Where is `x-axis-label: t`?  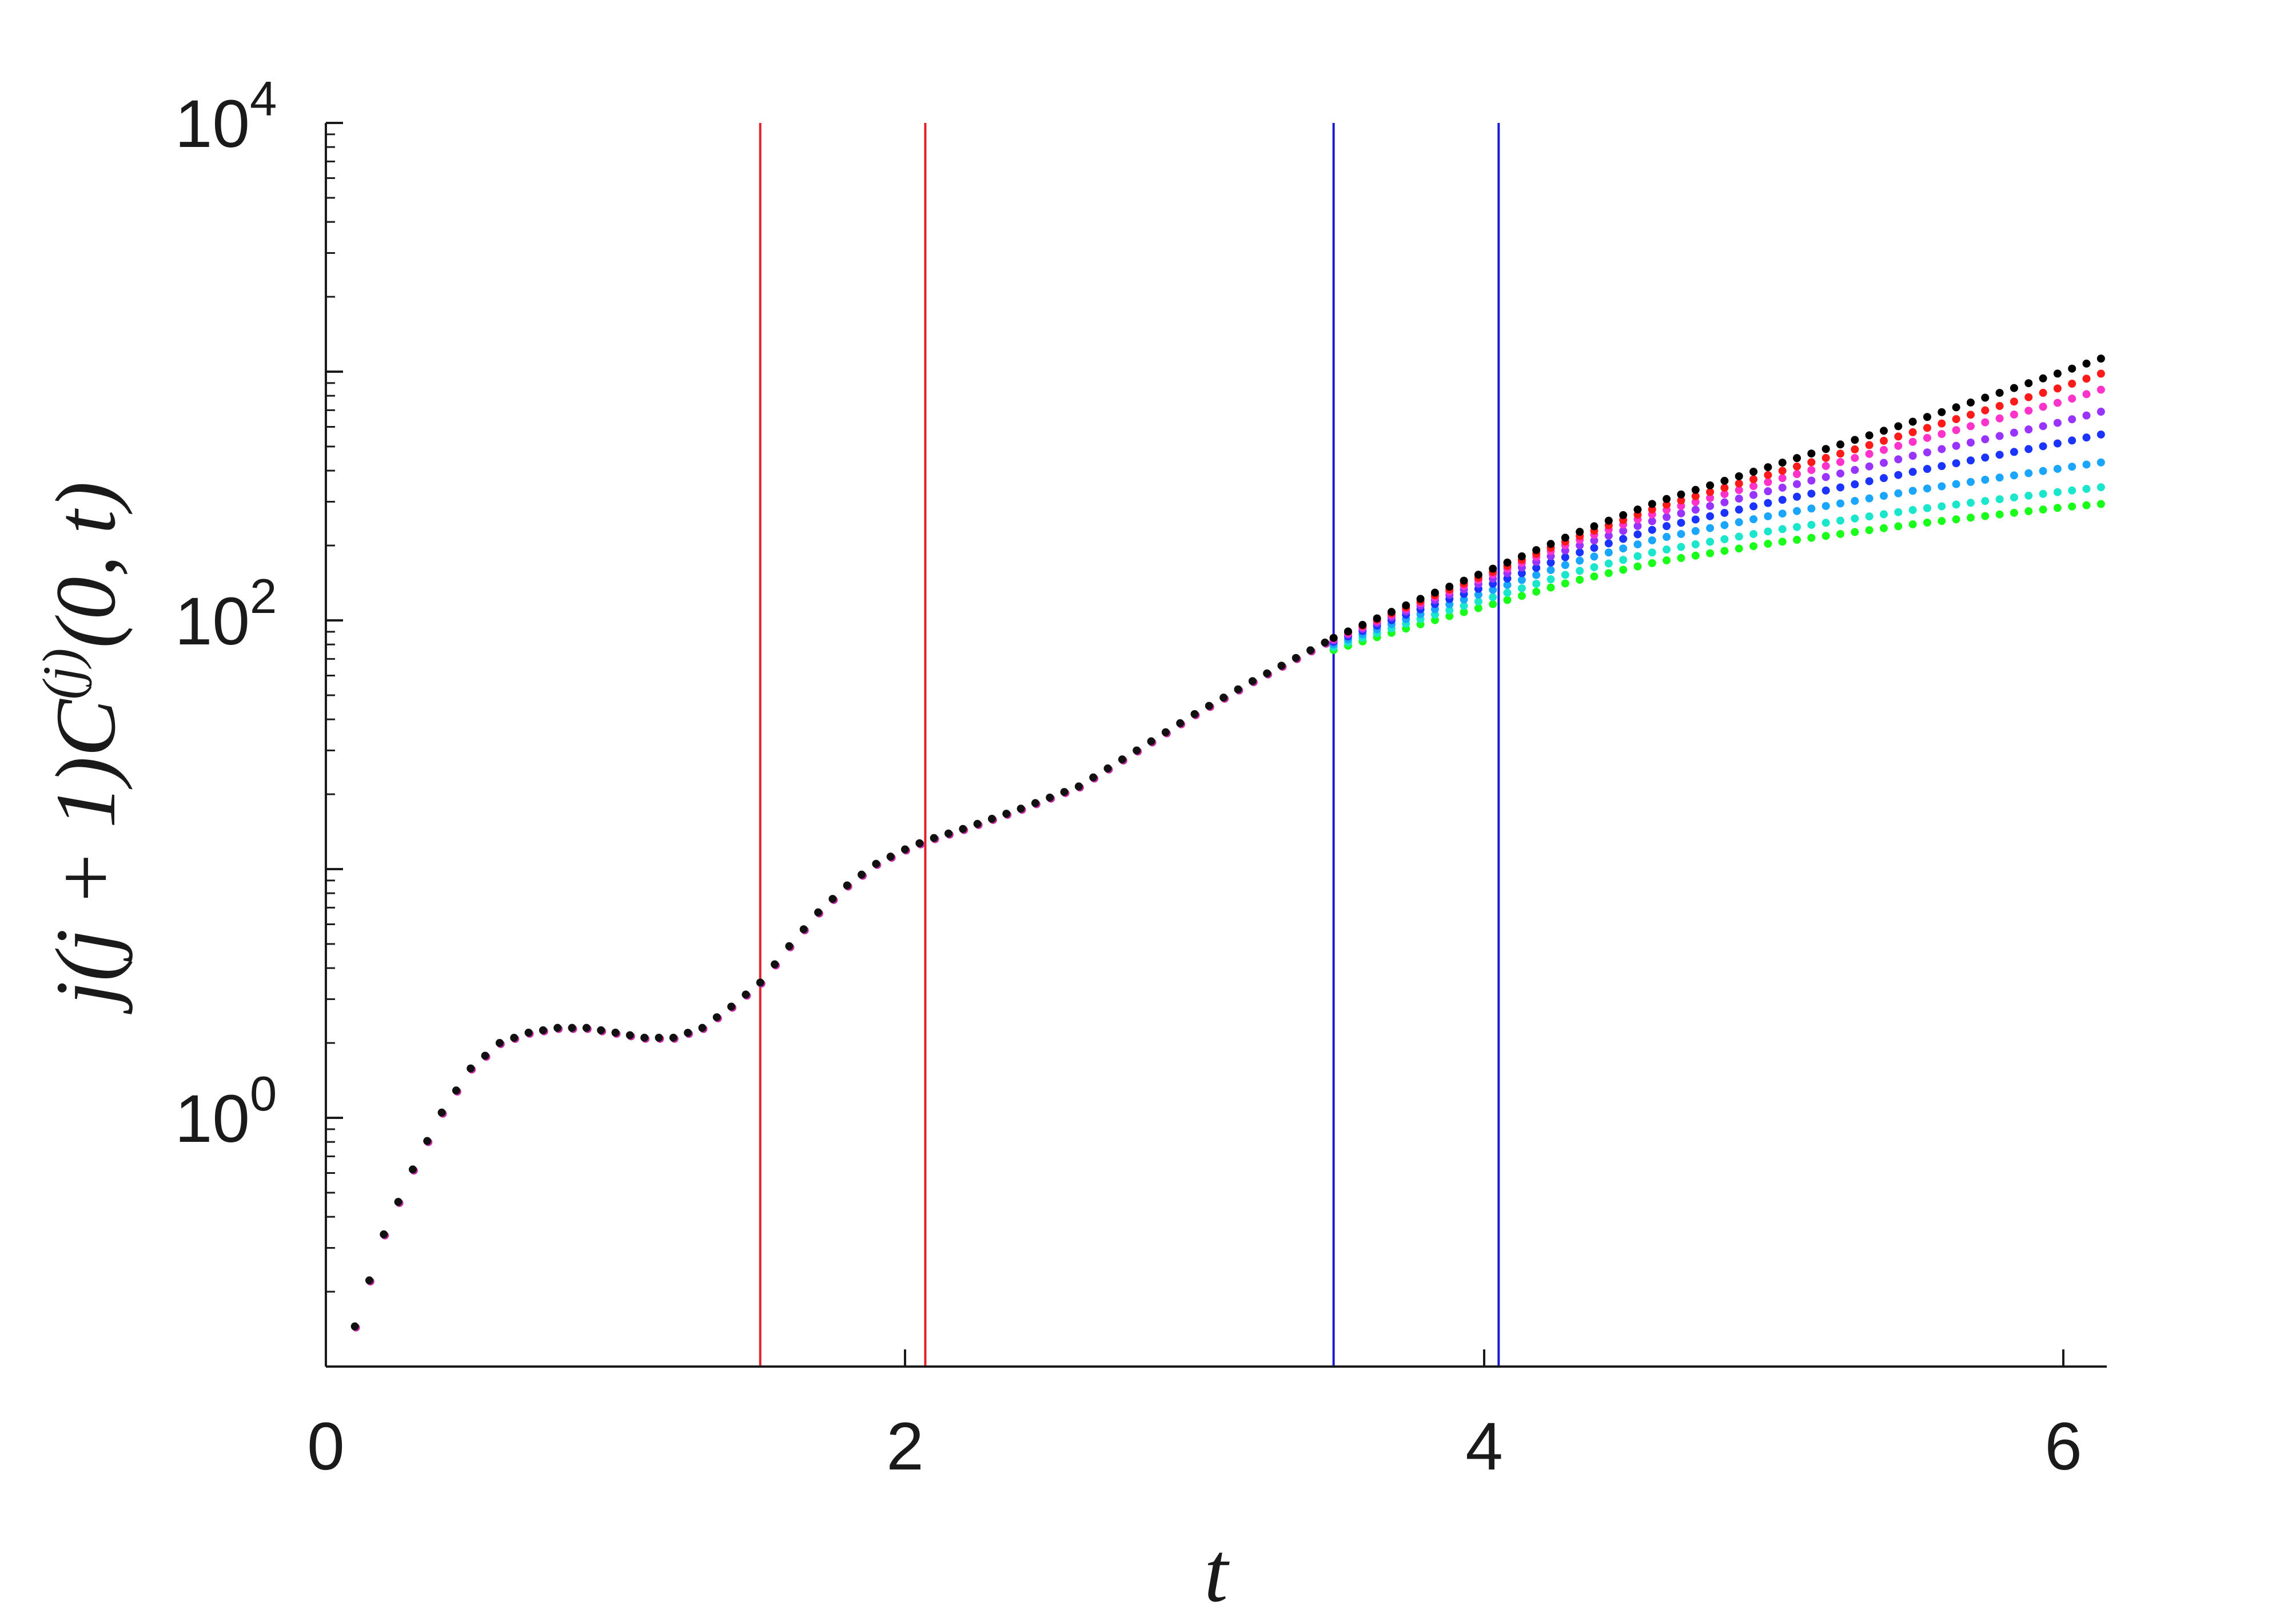 x-axis-label: t is located at coordinates (1217, 1572).